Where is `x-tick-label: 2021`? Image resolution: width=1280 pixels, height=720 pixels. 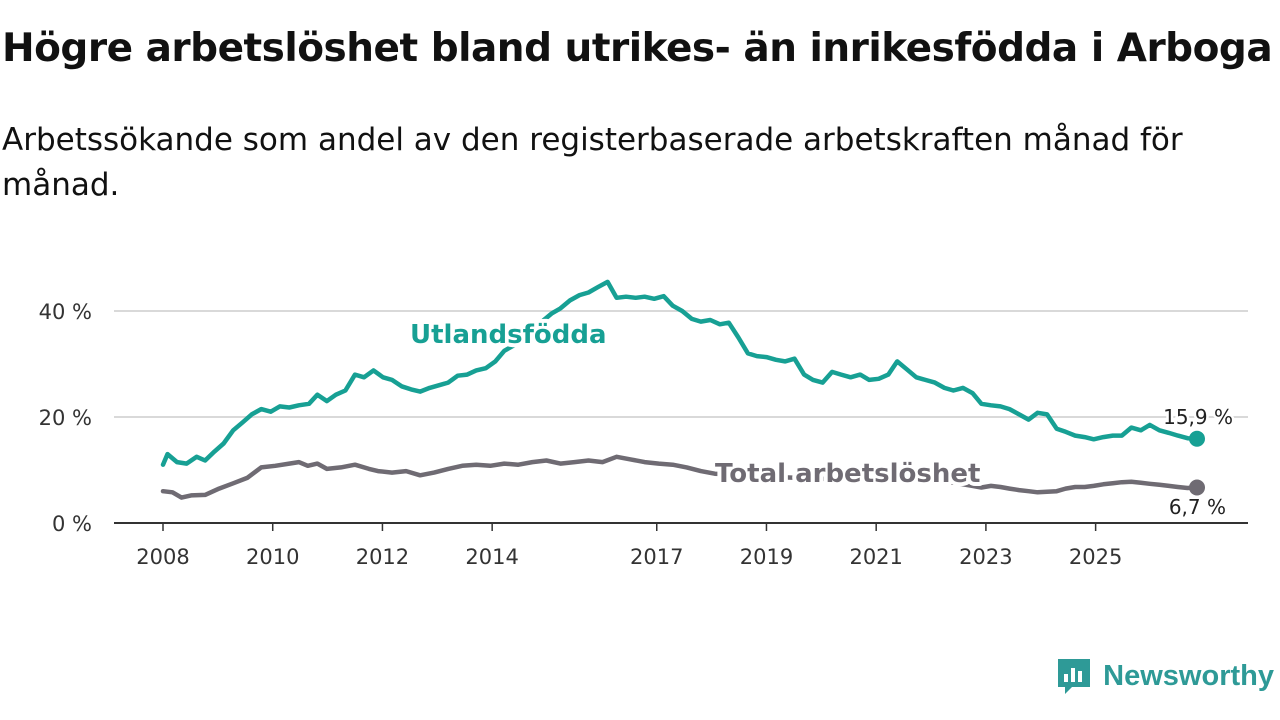
x-tick-label: 2021 is located at coordinates (875, 557).